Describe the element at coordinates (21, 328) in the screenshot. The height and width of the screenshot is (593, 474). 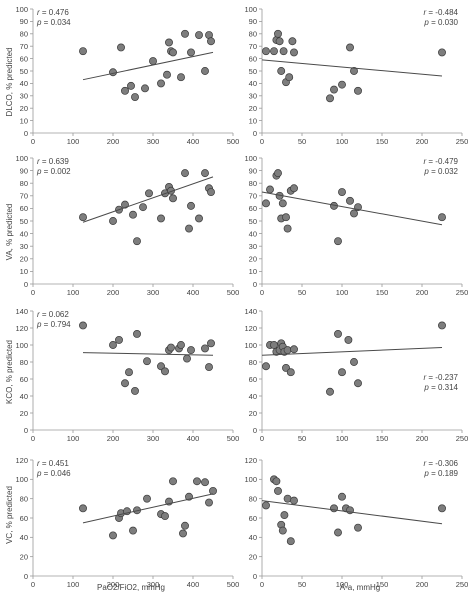
I see `y-tick-label: 120` at that location.